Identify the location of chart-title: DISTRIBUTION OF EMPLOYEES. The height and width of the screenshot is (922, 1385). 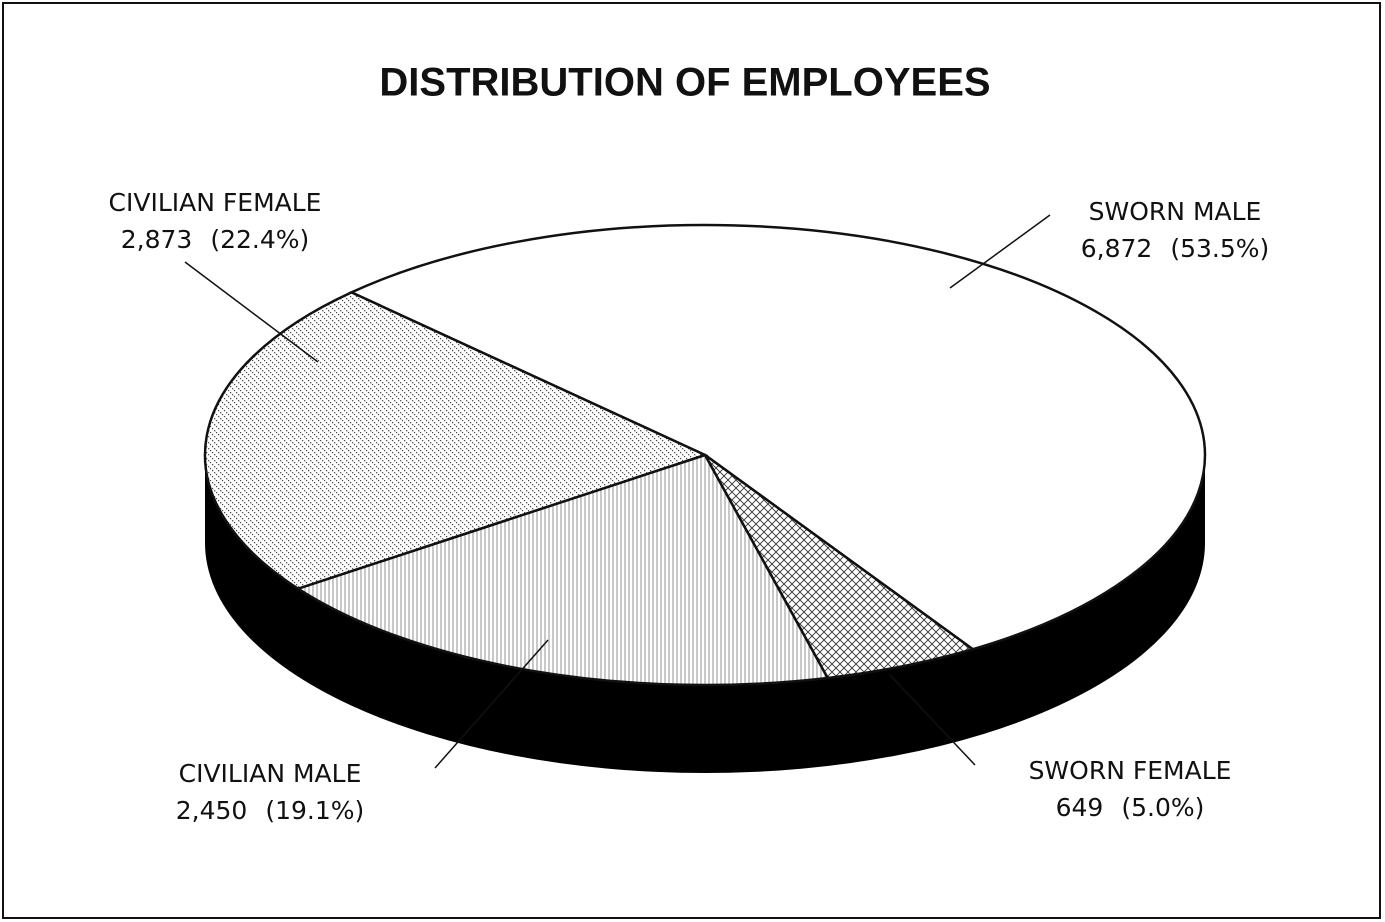
(684, 83).